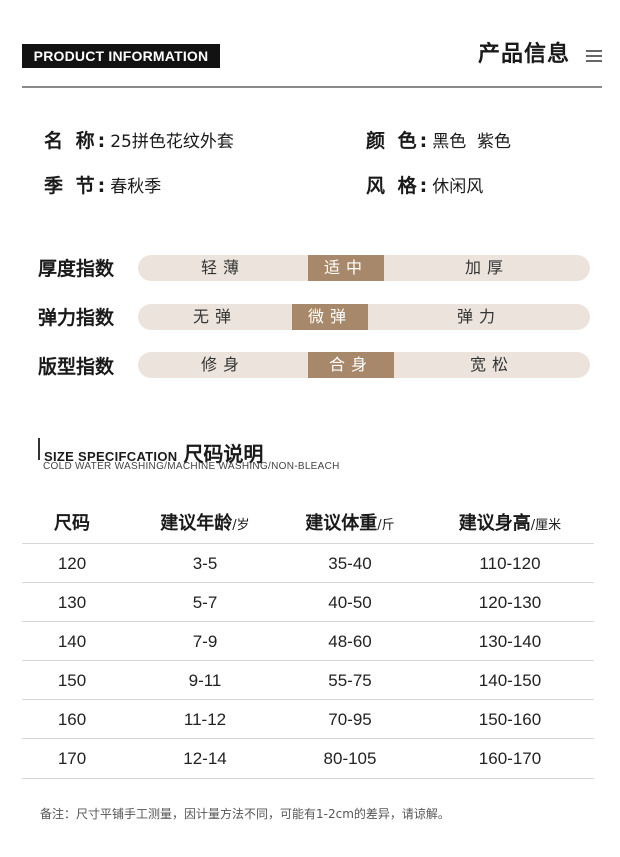  I want to click on thickness-option-thick: 加厚, so click(486, 267).